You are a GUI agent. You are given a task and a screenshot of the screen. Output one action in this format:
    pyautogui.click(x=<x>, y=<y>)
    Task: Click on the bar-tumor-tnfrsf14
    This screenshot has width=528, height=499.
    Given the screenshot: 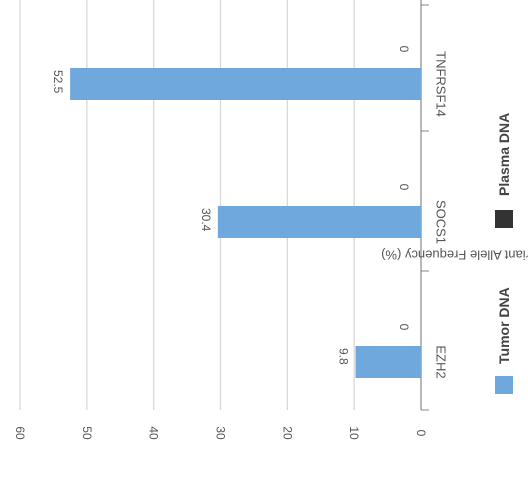 What is the action you would take?
    pyautogui.click(x=245, y=84)
    